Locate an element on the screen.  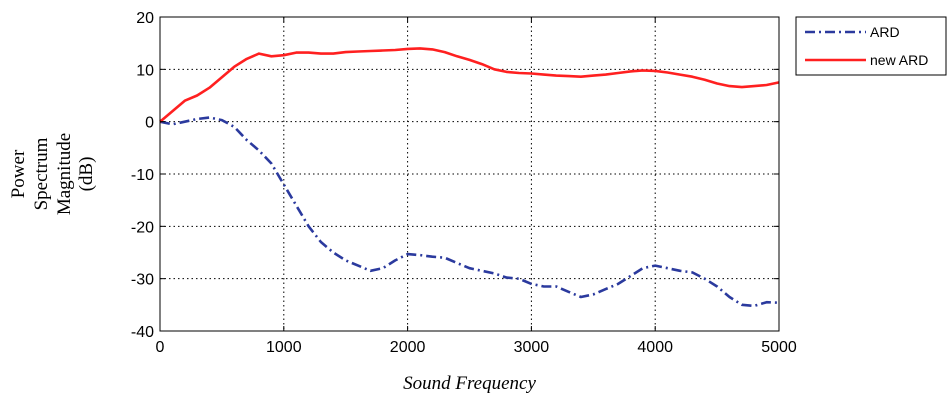
x-axis-title: Sound Frequency is located at coordinates (469, 383).